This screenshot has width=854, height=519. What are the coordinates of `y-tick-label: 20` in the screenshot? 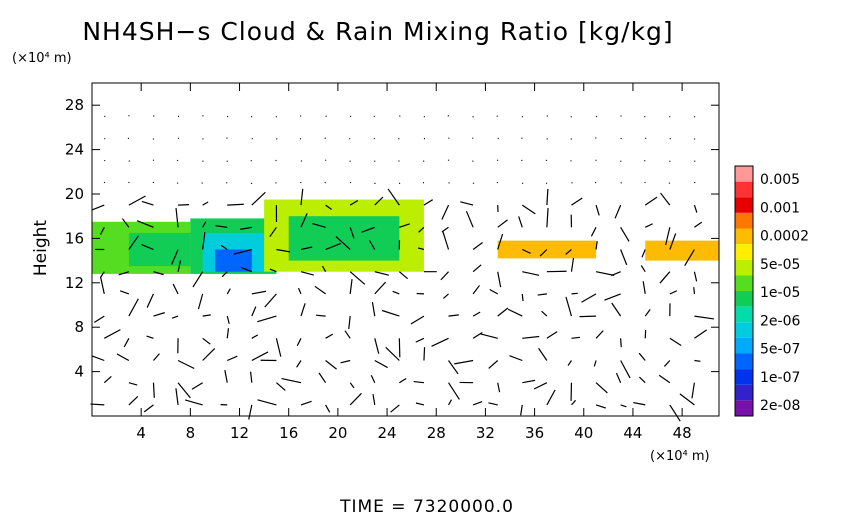 It's located at (74, 194).